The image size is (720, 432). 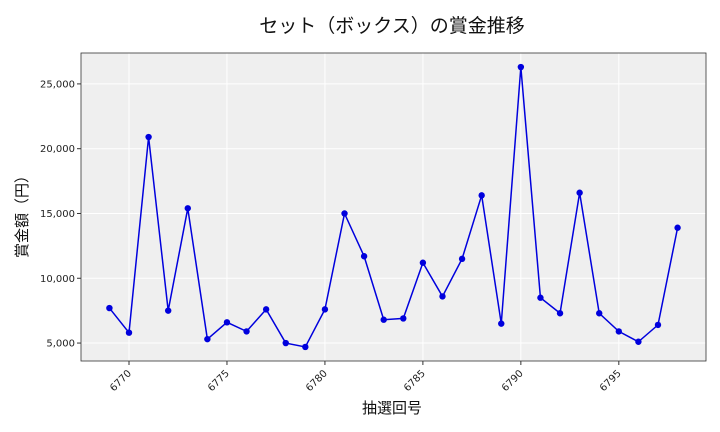 What do you see at coordinates (415, 381) in the screenshot?
I see `x-tick-label: 6785` at bounding box center [415, 381].